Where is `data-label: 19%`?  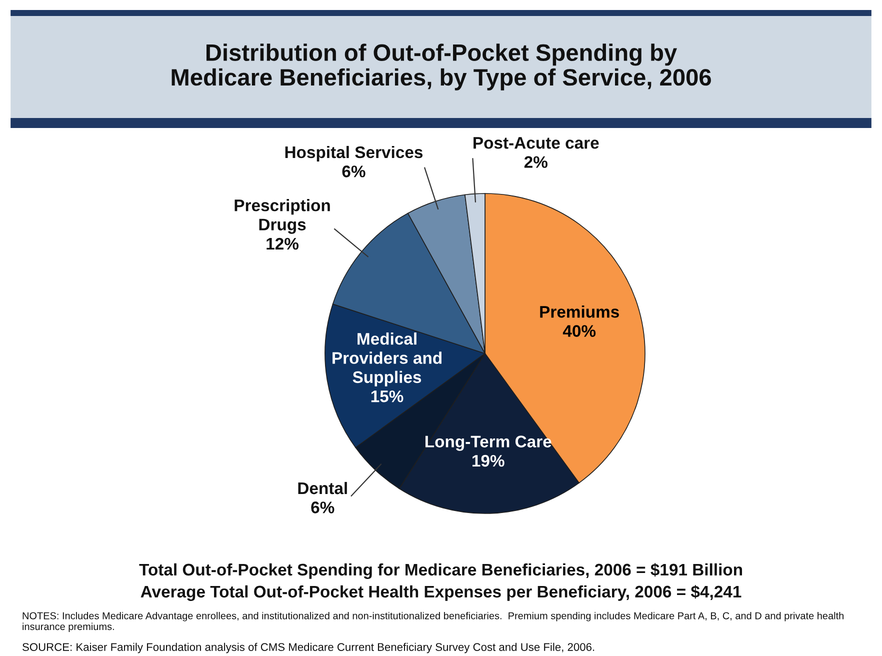 data-label: 19% is located at coordinates (488, 460).